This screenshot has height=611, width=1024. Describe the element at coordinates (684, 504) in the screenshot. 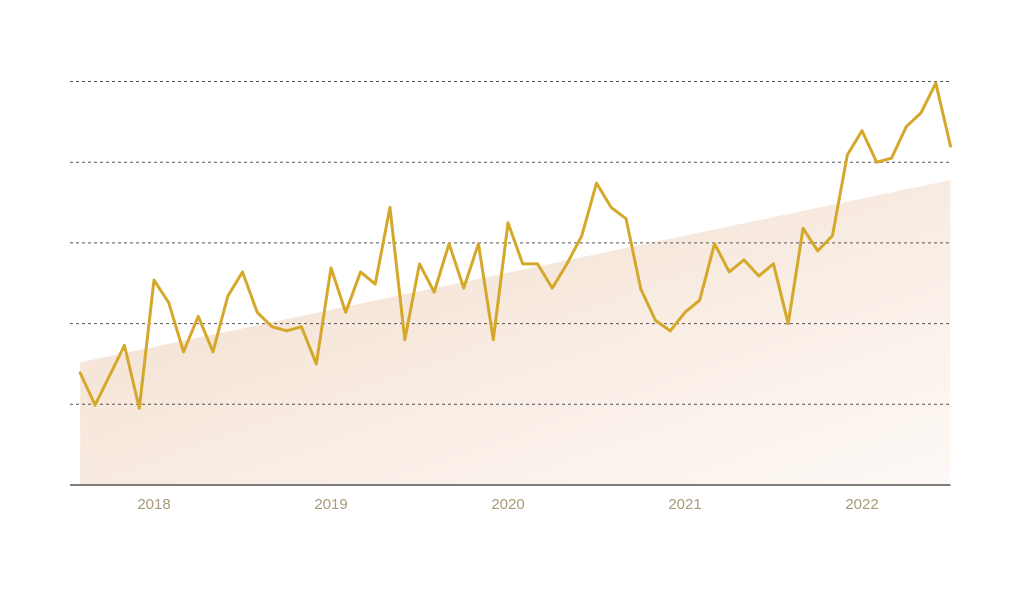

I see `x-tick-label: 2021` at that location.